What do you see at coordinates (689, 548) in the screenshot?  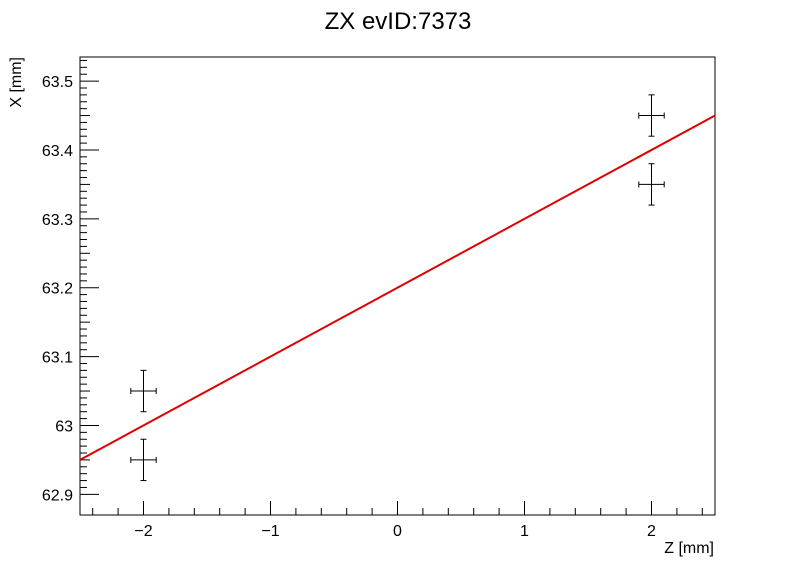 I see `x-axis-label: Z [mm]` at bounding box center [689, 548].